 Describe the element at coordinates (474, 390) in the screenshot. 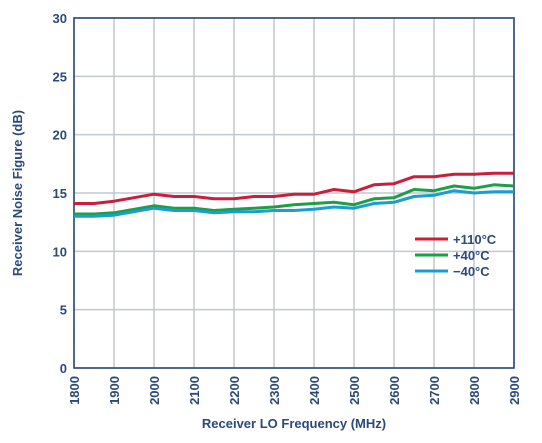

I see `x-tick-label: 2800` at that location.